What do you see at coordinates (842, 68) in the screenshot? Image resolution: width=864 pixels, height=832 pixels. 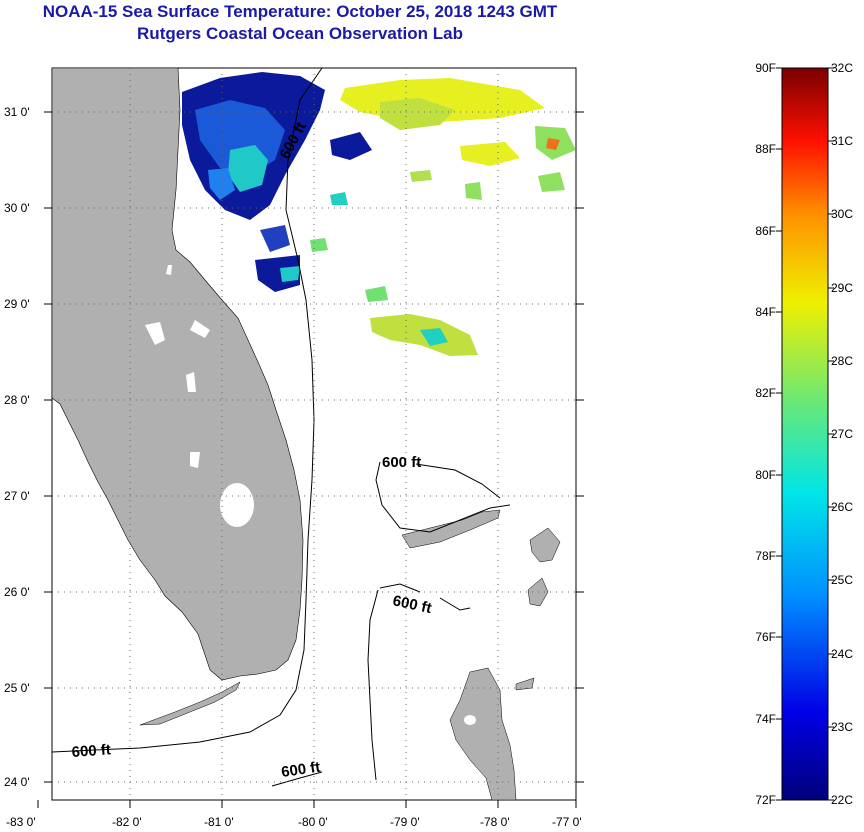 I see `cb-c-label: 32C` at bounding box center [842, 68].